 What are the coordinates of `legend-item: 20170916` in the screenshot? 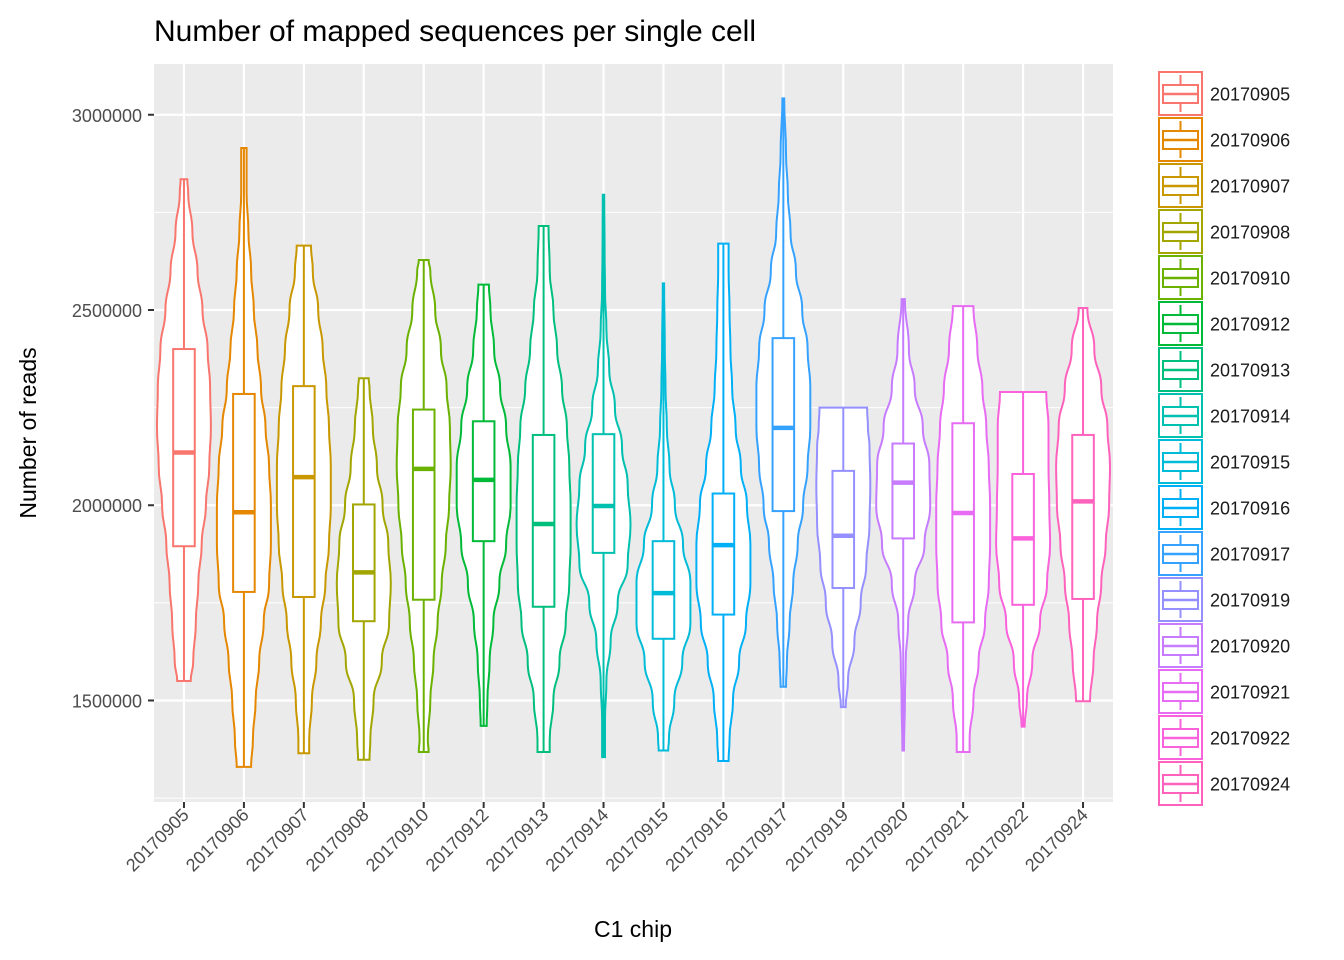 It's located at (1224, 507).